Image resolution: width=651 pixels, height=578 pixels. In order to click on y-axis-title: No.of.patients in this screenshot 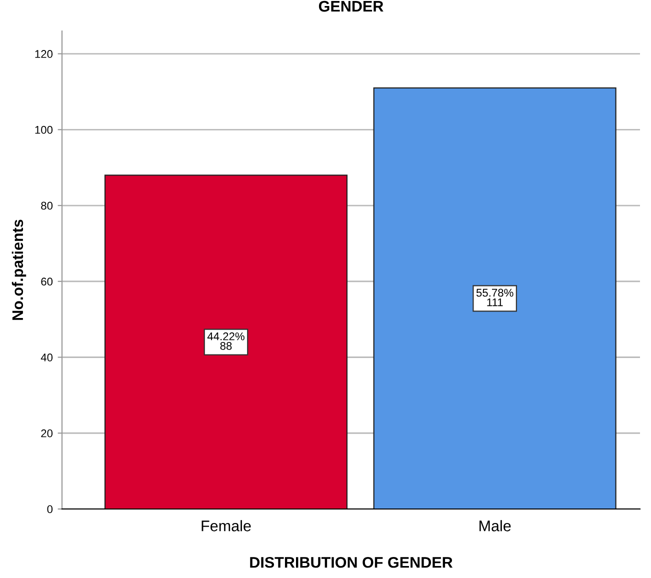, I will do `click(19, 270)`.